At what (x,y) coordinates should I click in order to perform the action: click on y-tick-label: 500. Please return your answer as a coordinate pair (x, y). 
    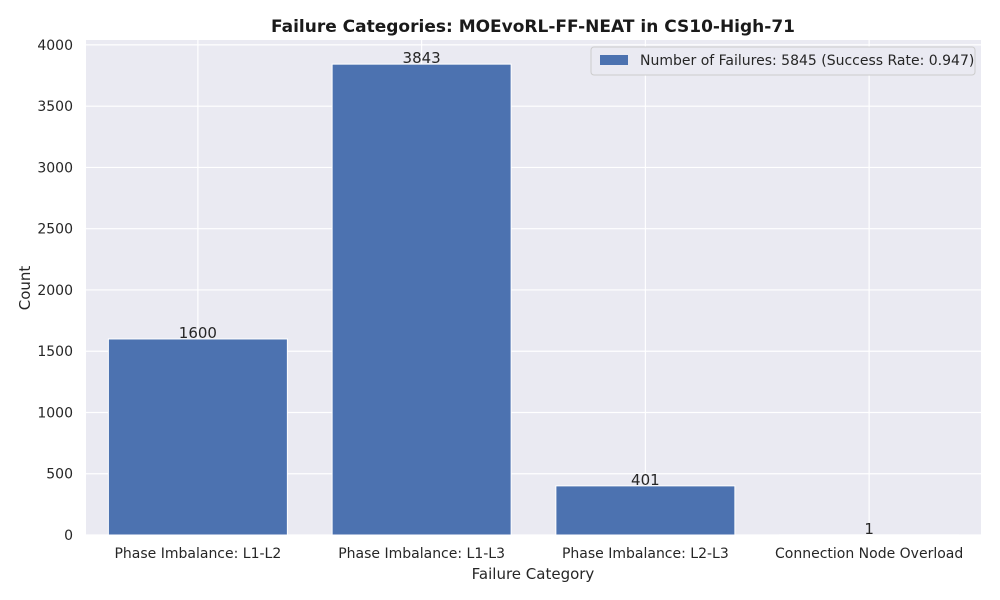
    Looking at the image, I should click on (59, 475).